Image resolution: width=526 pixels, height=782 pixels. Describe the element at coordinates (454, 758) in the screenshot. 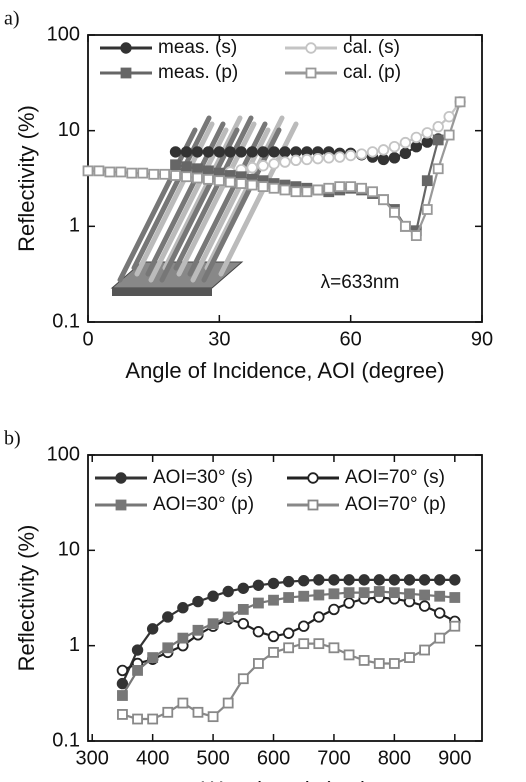

I see `x-tick-label: 900` at that location.